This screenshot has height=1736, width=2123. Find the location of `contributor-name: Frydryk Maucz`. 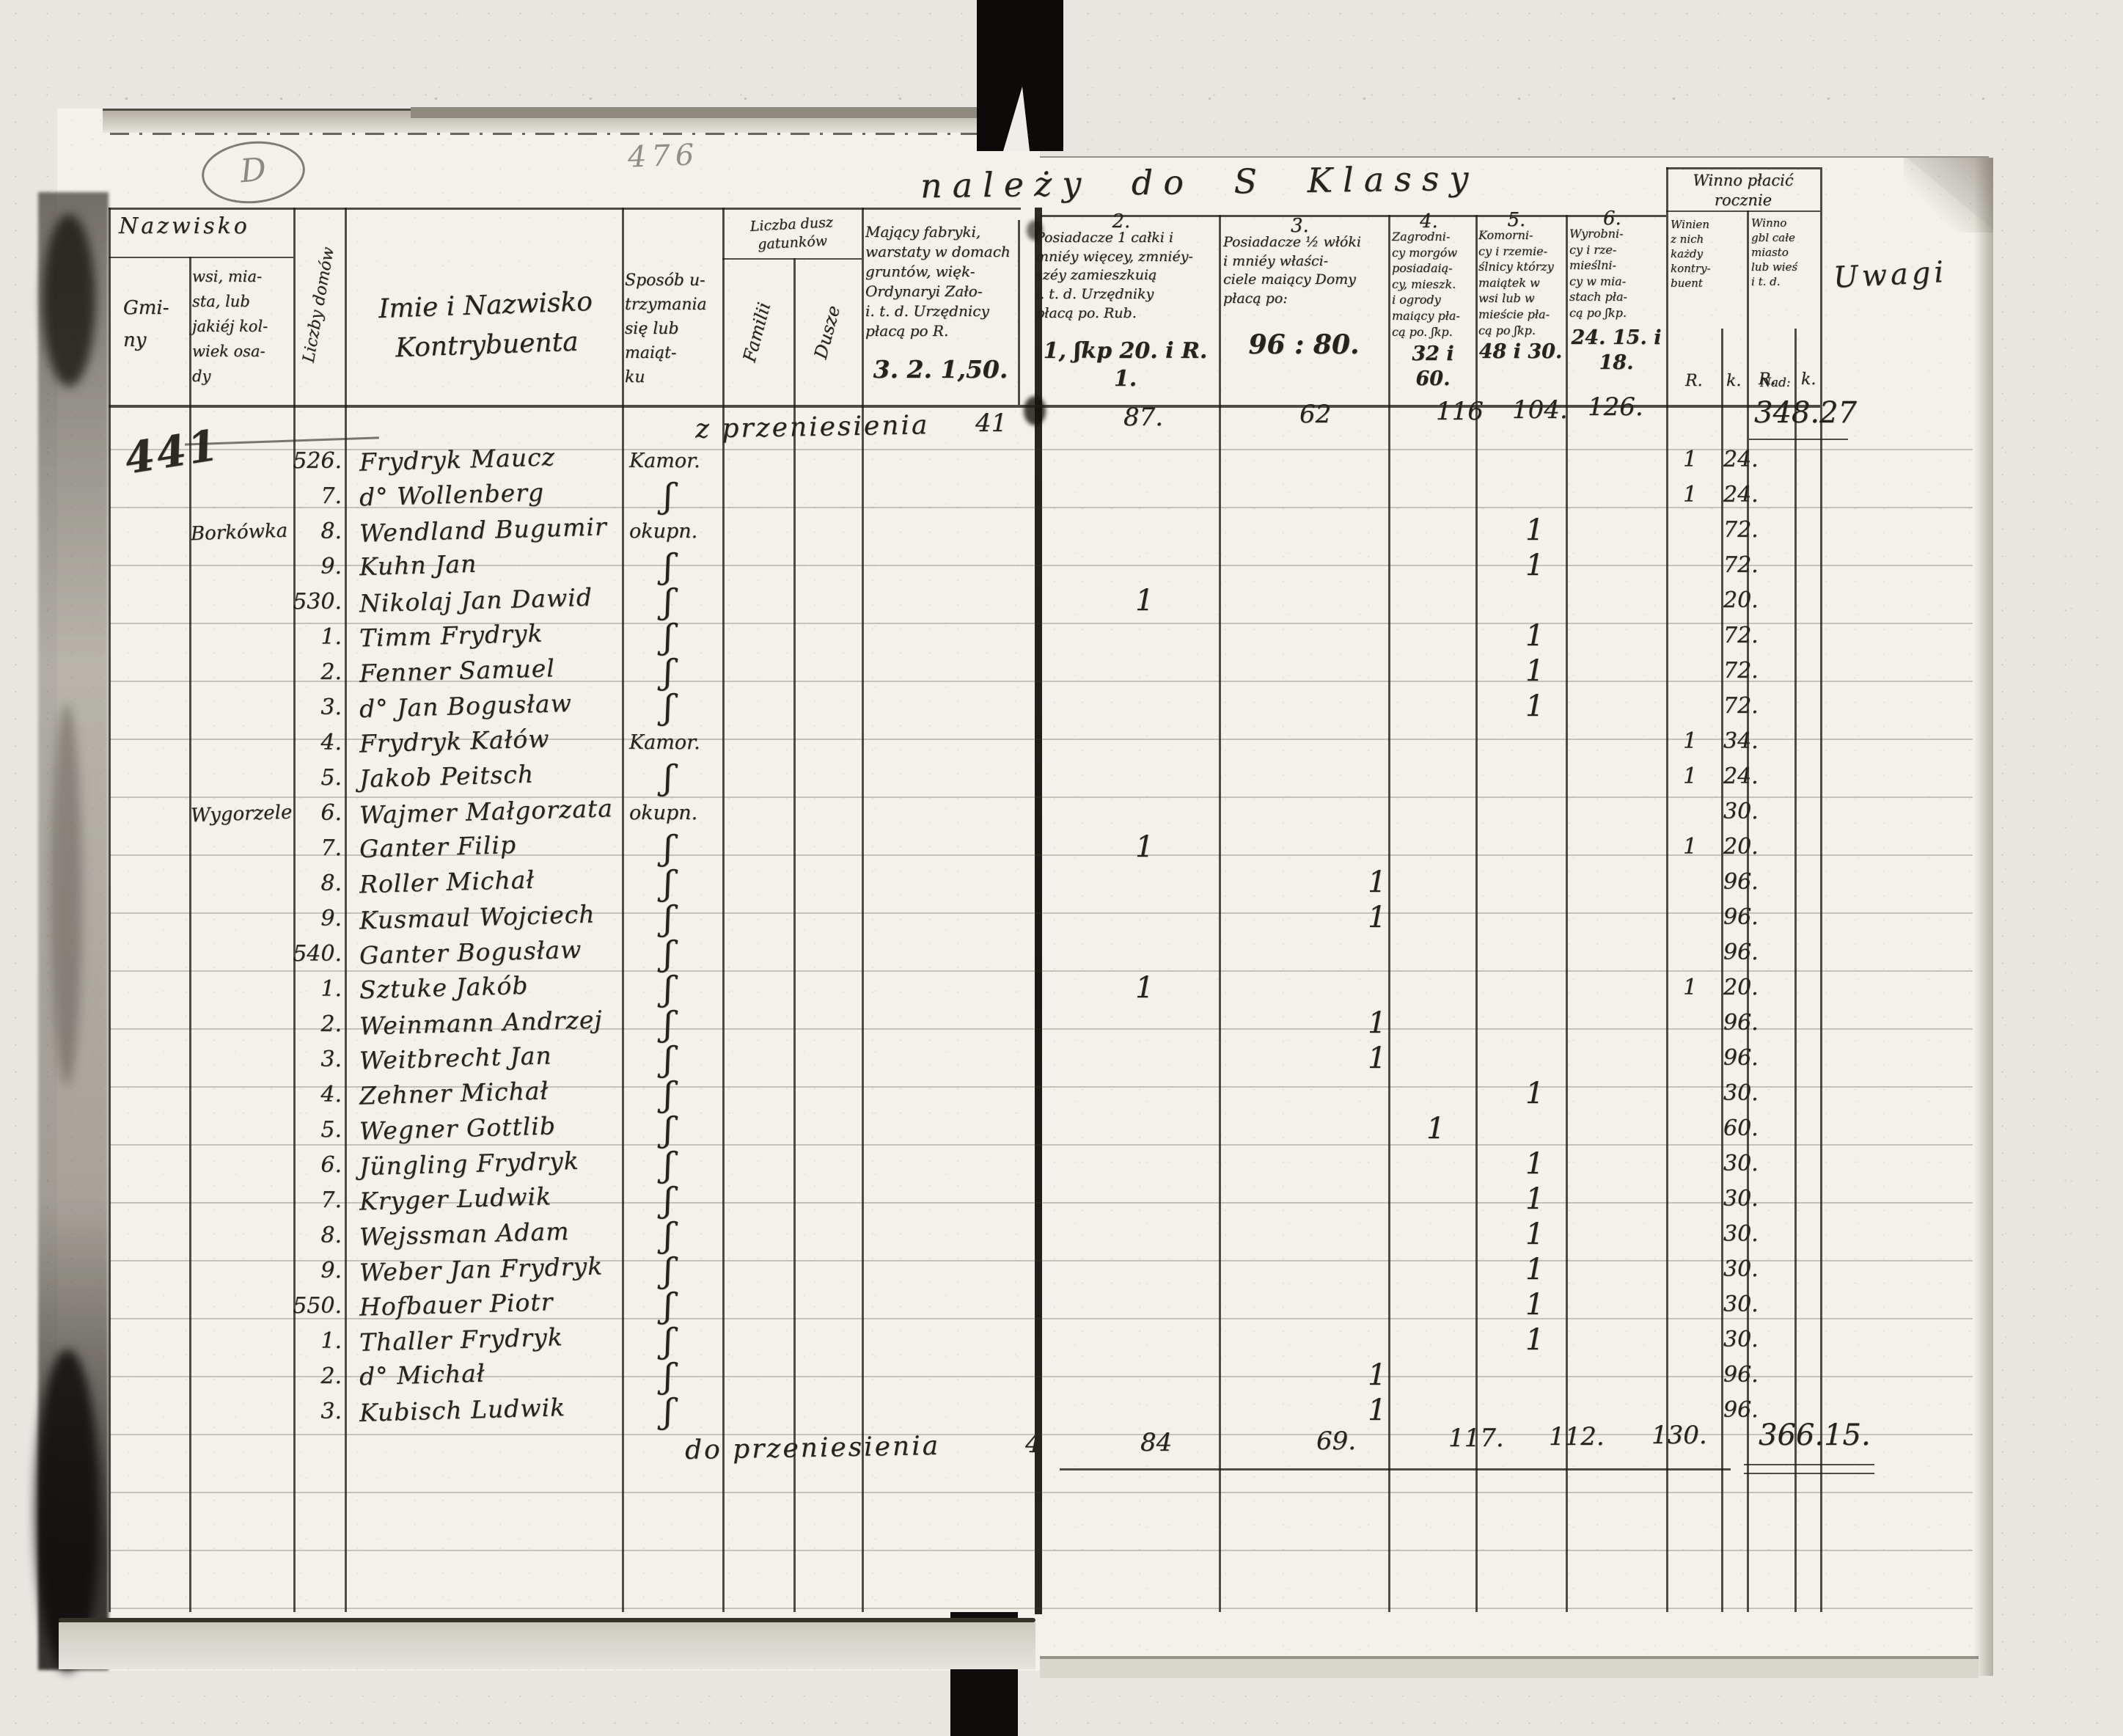

contributor-name: Frydryk Maucz is located at coordinates (457, 460).